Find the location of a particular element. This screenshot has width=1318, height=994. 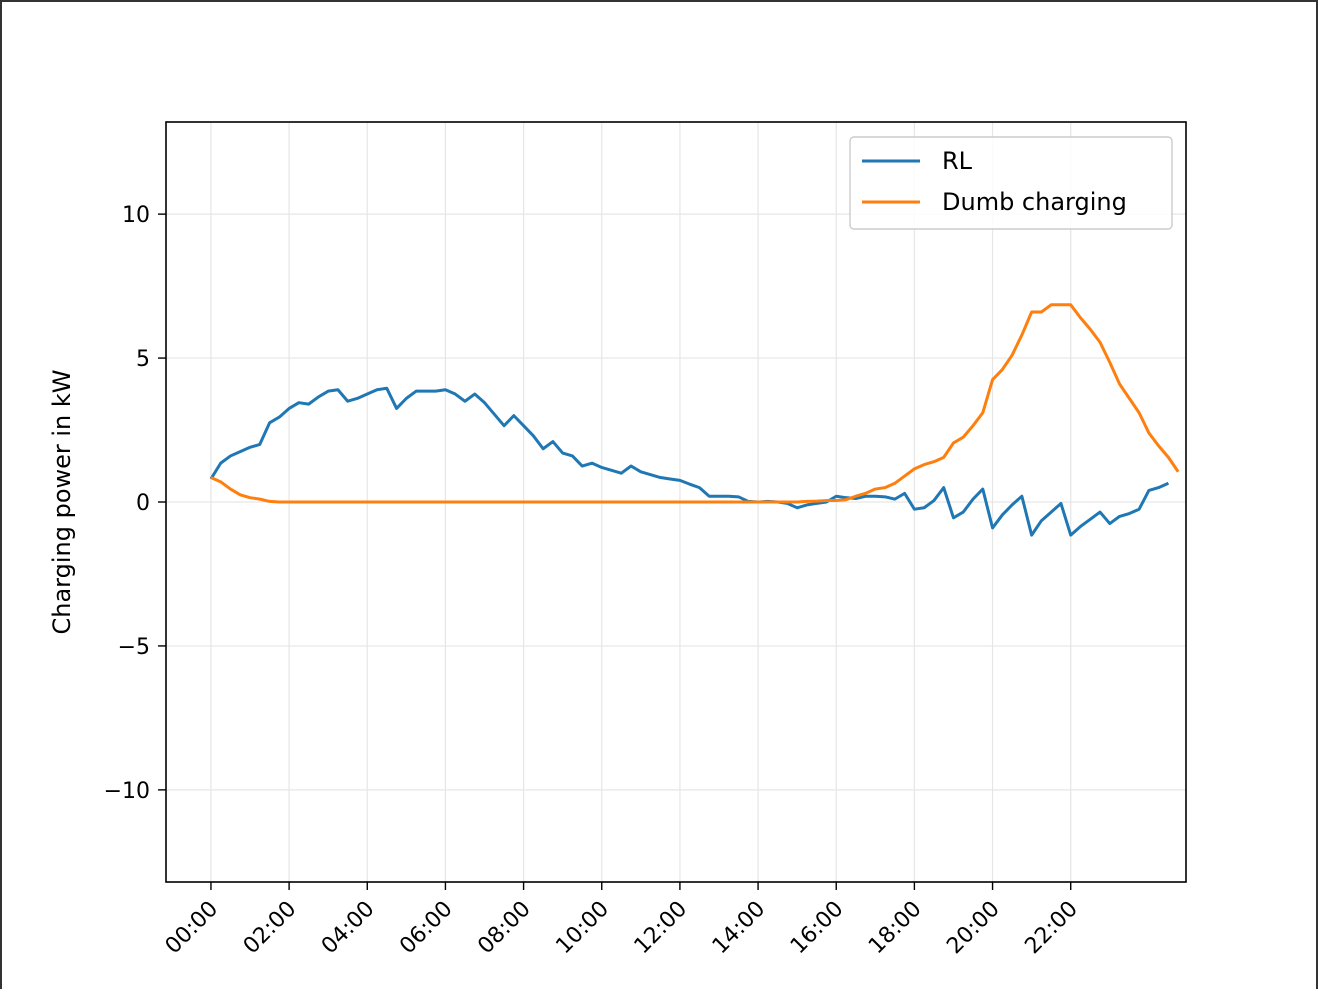

series-line-dumb-charging is located at coordinates (695, 403).